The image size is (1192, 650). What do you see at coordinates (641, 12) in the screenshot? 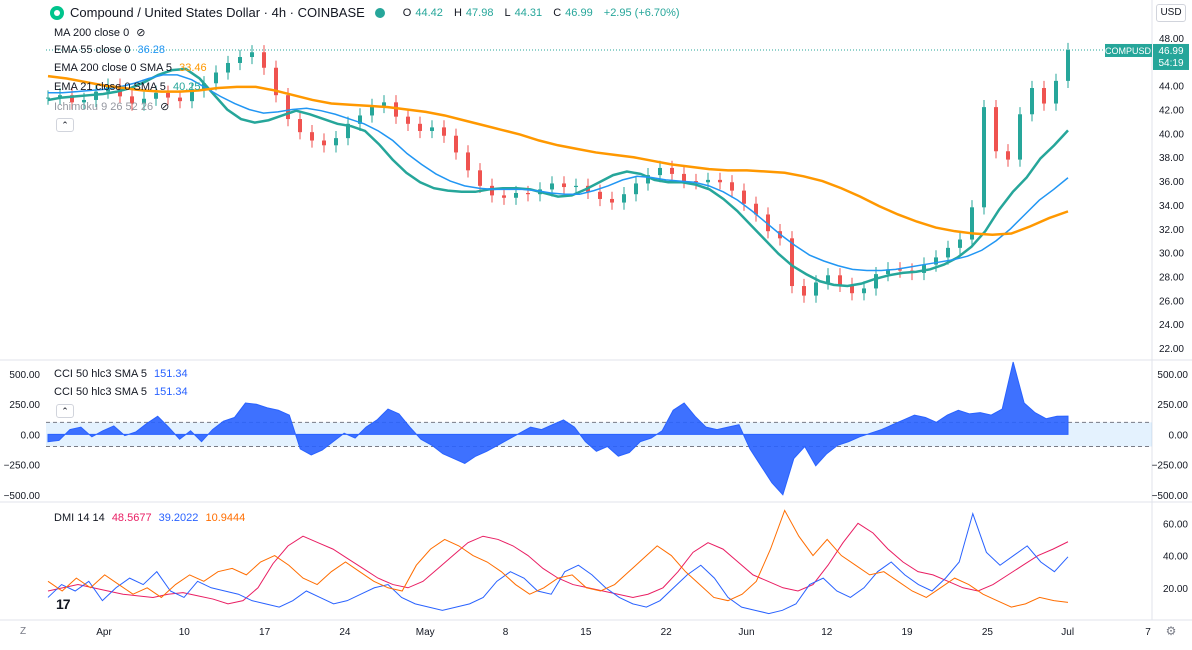
I see `price-change: +2.95 (+6.70%)` at bounding box center [641, 12].